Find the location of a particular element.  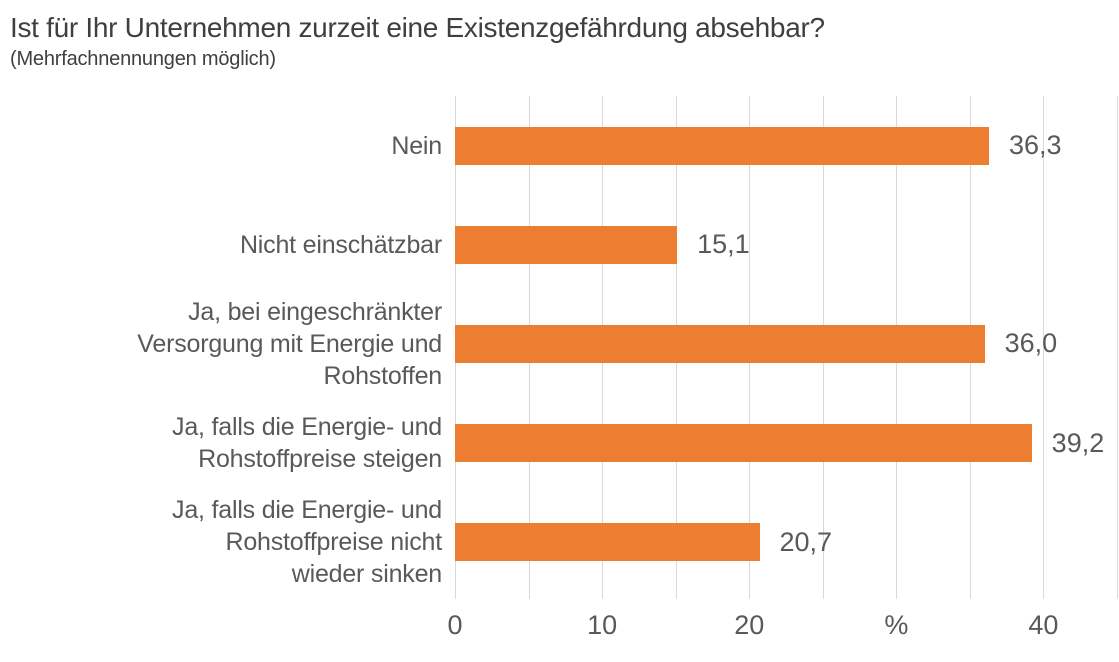

bar-row: 36,3 is located at coordinates (786, 145).